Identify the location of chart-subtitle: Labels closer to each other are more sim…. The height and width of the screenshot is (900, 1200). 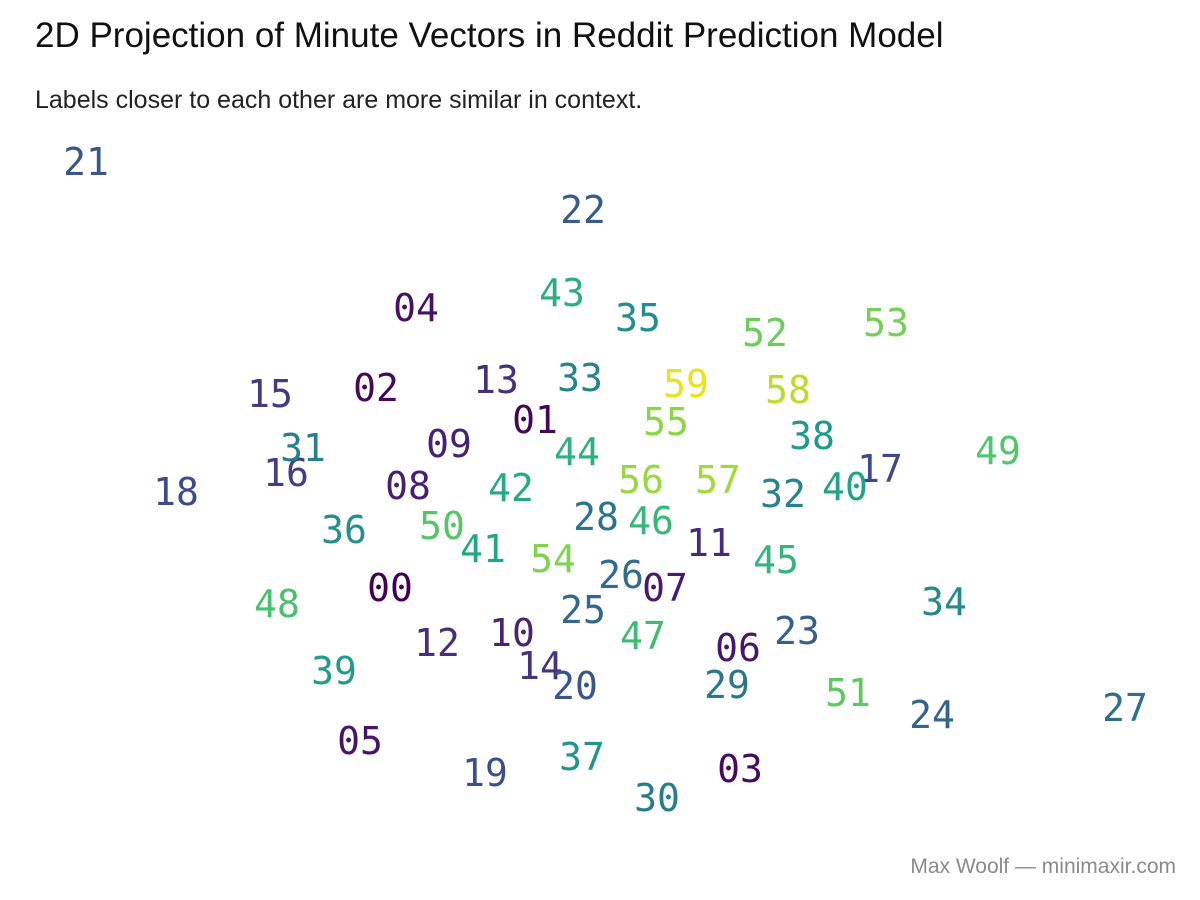
(339, 100).